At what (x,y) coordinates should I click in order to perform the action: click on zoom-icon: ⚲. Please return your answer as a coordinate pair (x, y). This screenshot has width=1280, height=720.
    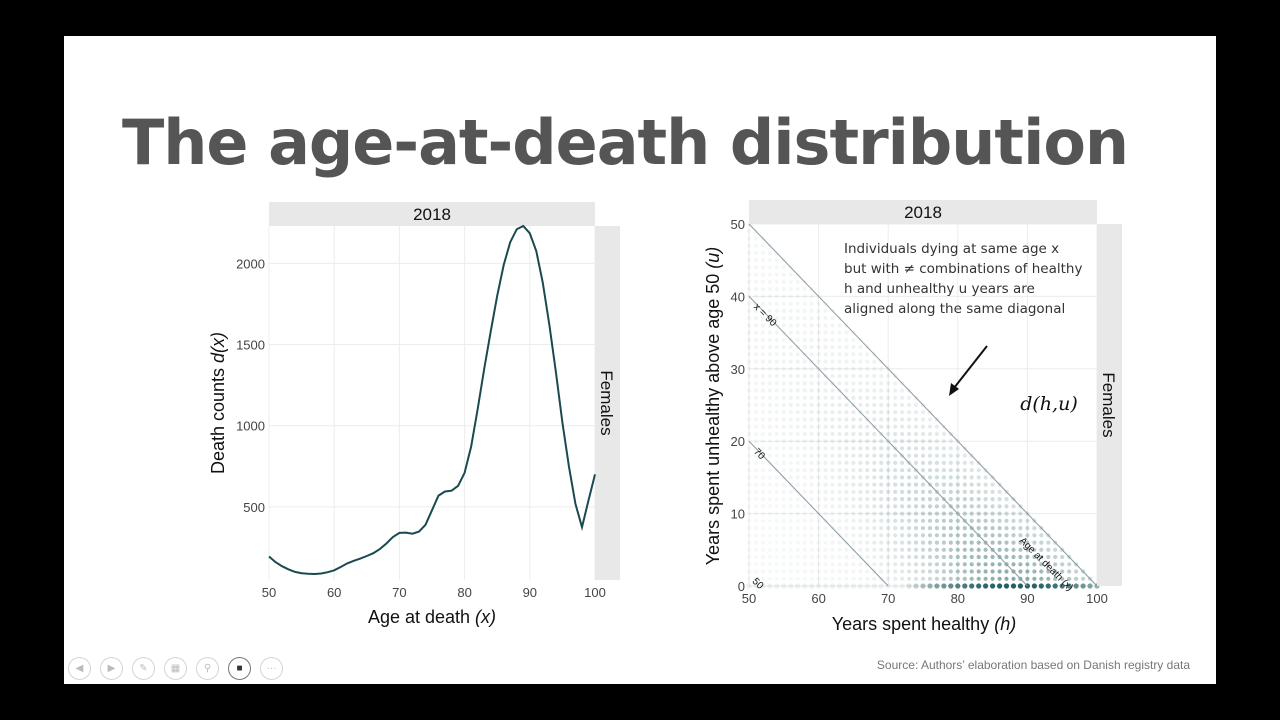
    Looking at the image, I should click on (207, 668).